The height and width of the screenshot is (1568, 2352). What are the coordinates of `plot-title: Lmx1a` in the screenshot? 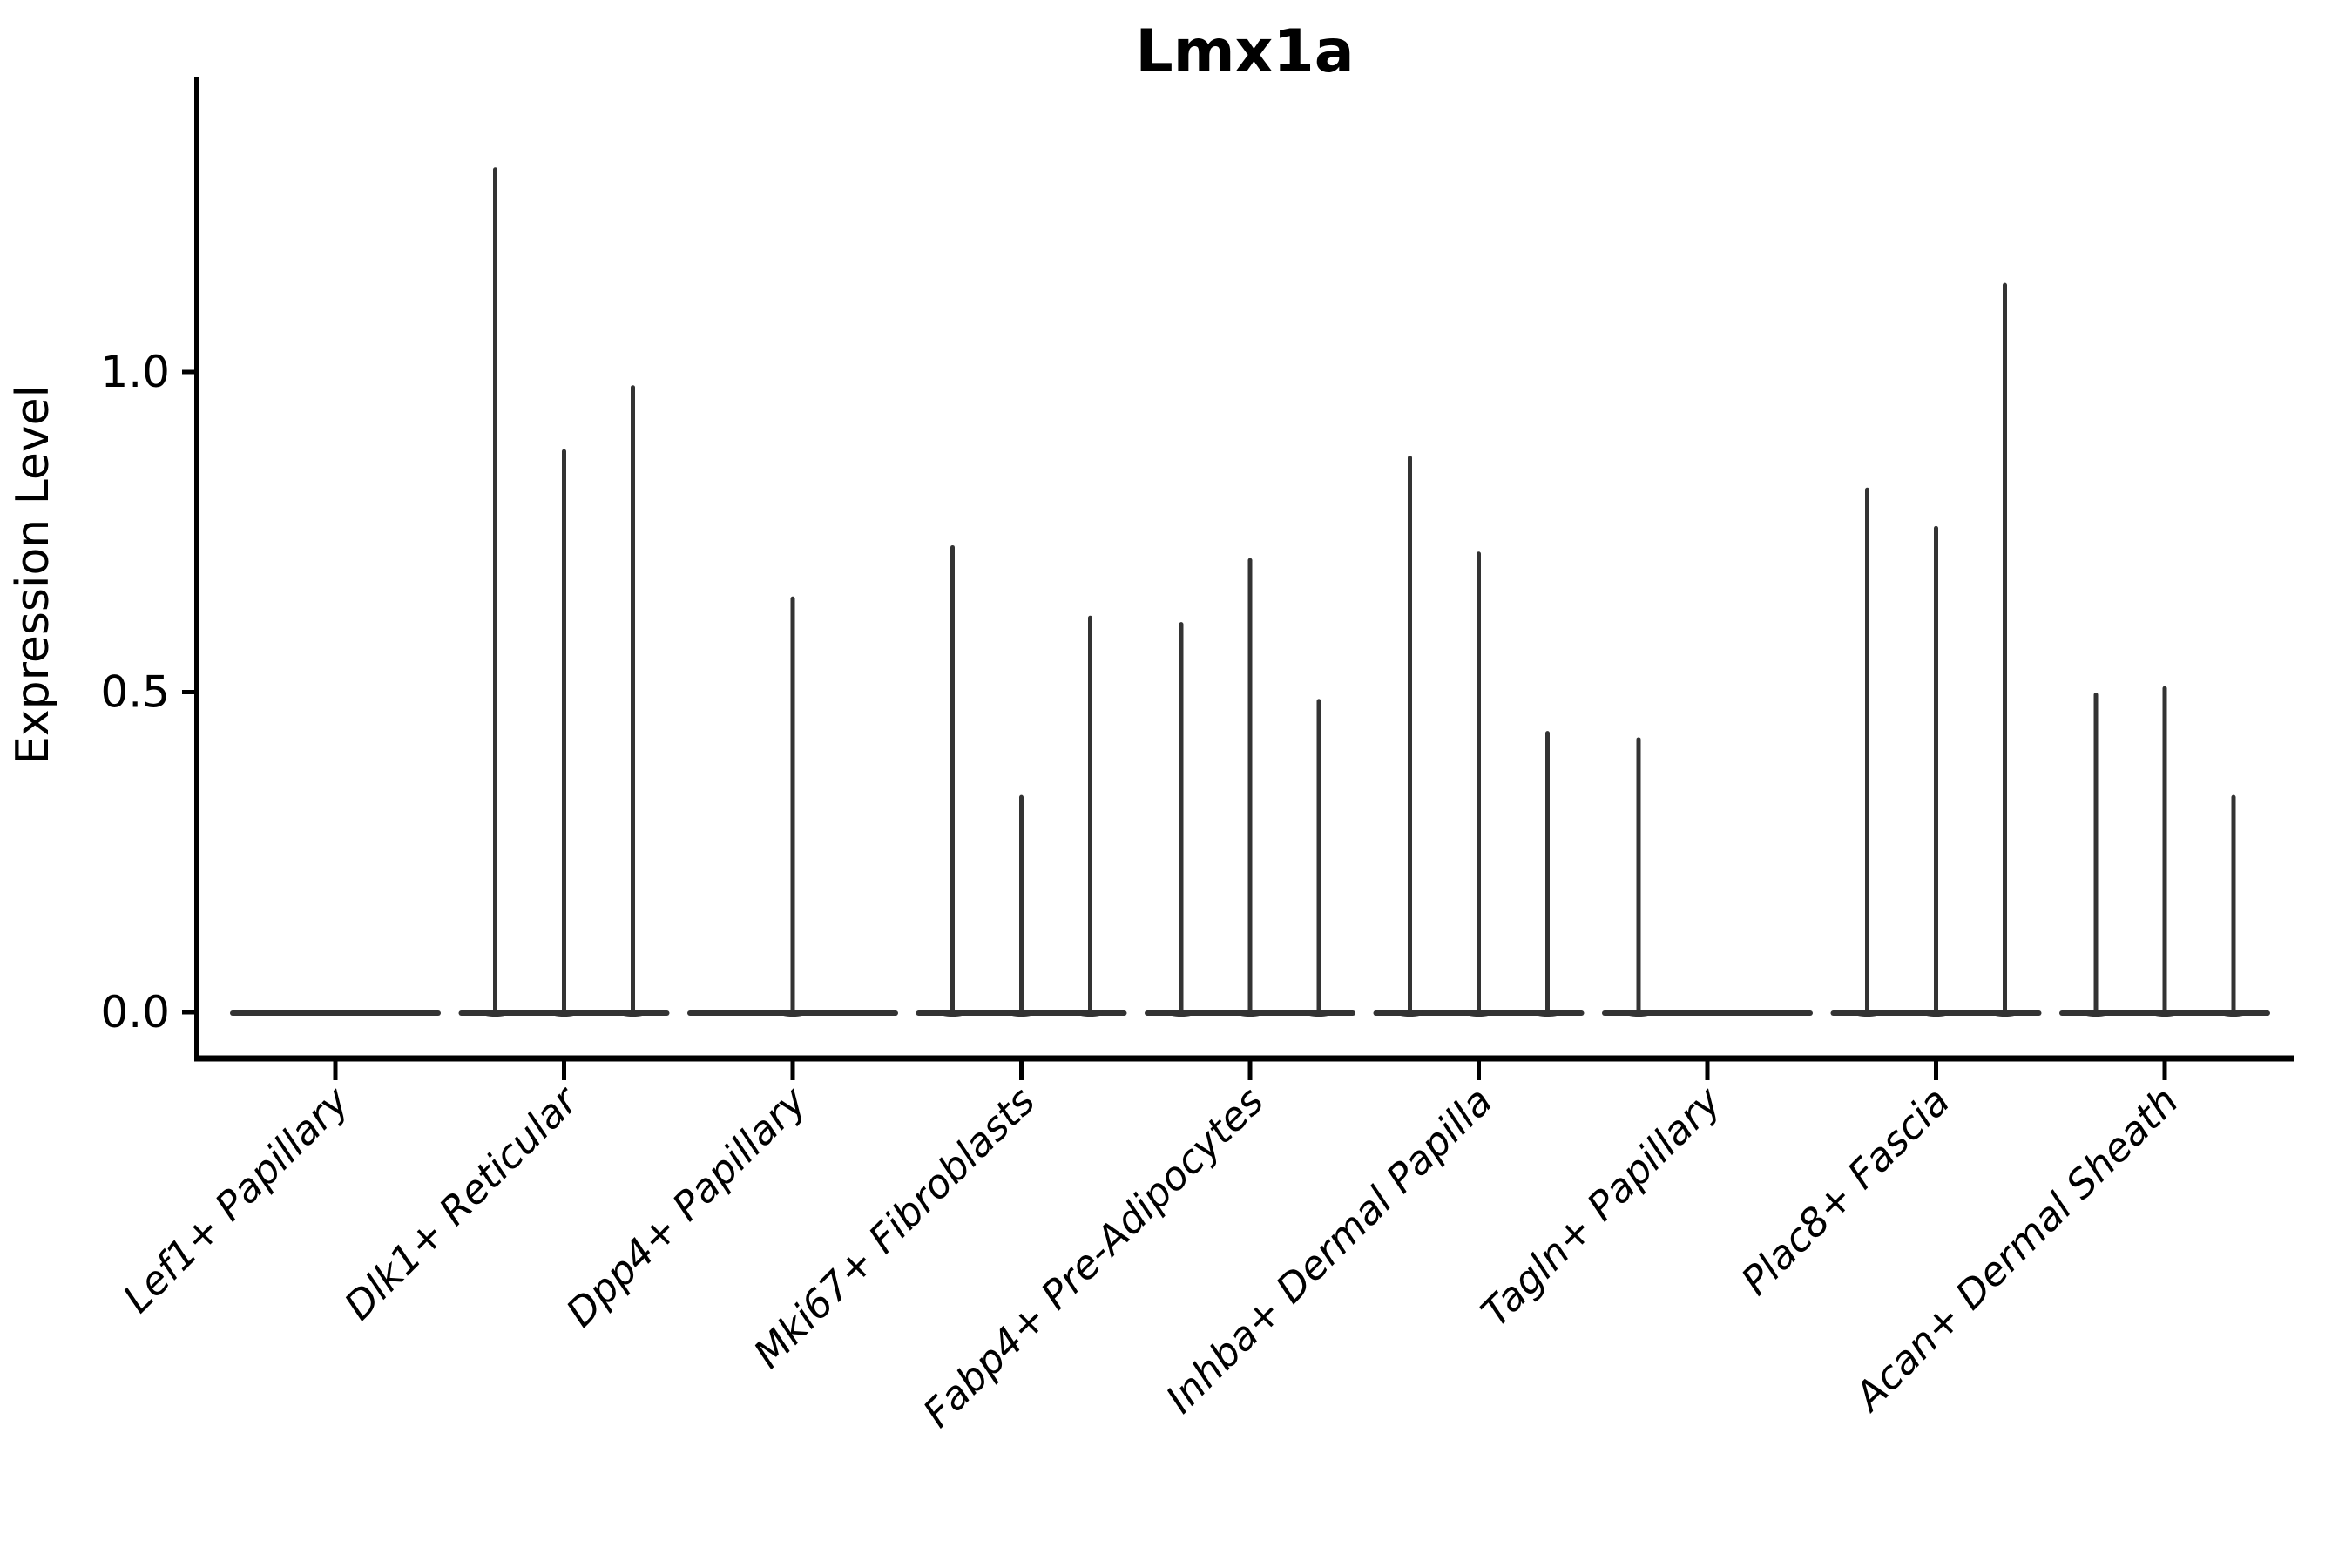 It's located at (1244, 52).